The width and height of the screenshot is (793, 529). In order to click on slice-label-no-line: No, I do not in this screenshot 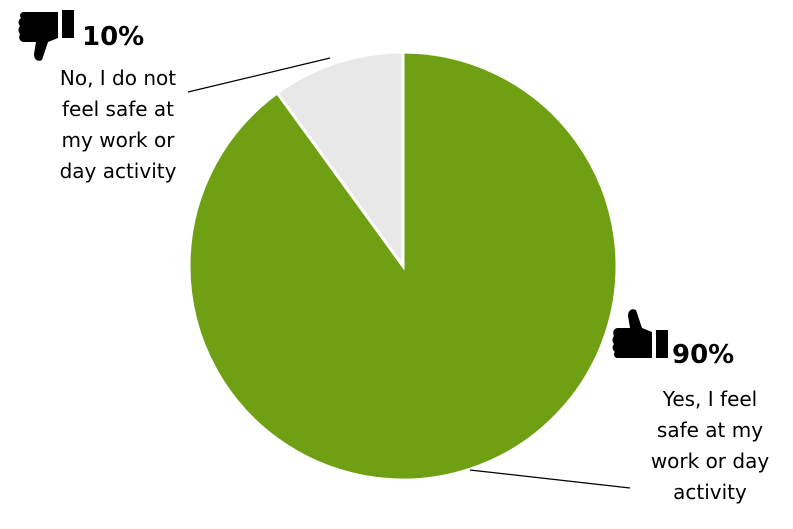, I will do `click(118, 78)`.